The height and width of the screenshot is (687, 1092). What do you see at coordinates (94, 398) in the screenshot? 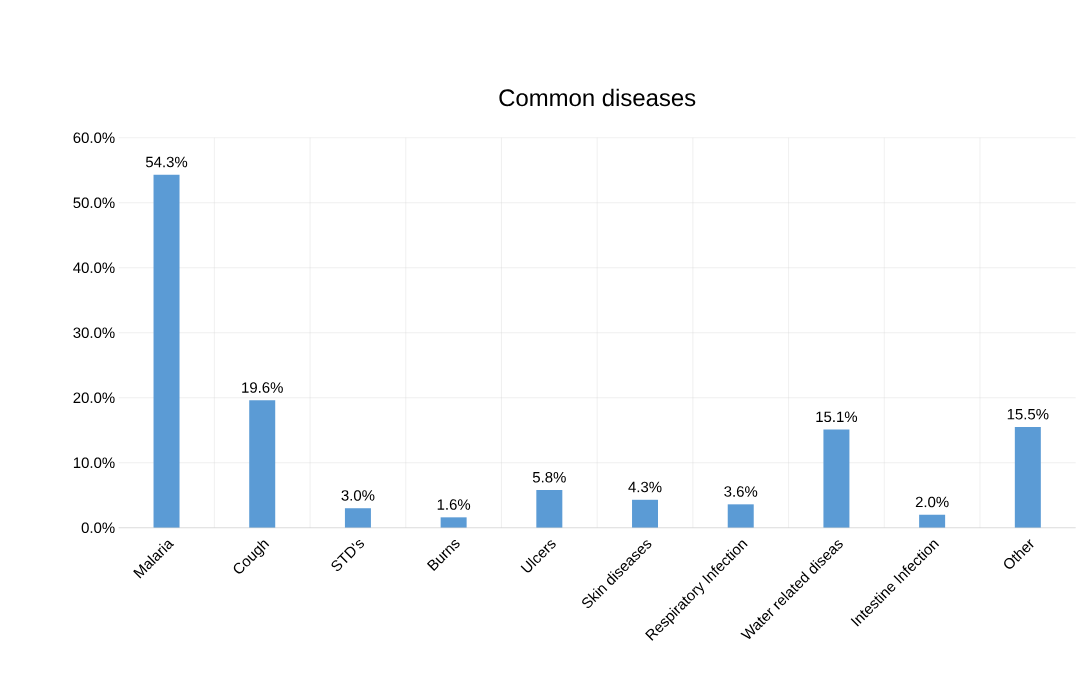
I see `y-tick-label: 20.0%` at bounding box center [94, 398].